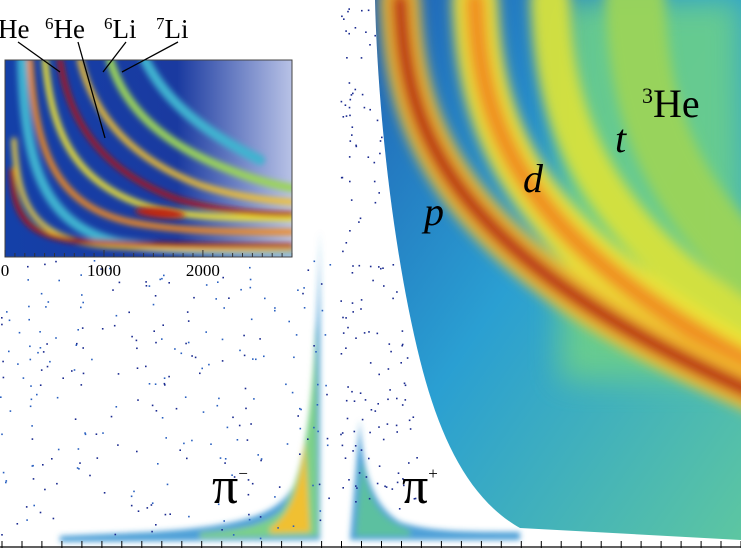 This screenshot has height=556, width=741. What do you see at coordinates (94, 76) in the screenshot?
I see `isotope-labels: He 6He 6Li 7Li` at bounding box center [94, 76].